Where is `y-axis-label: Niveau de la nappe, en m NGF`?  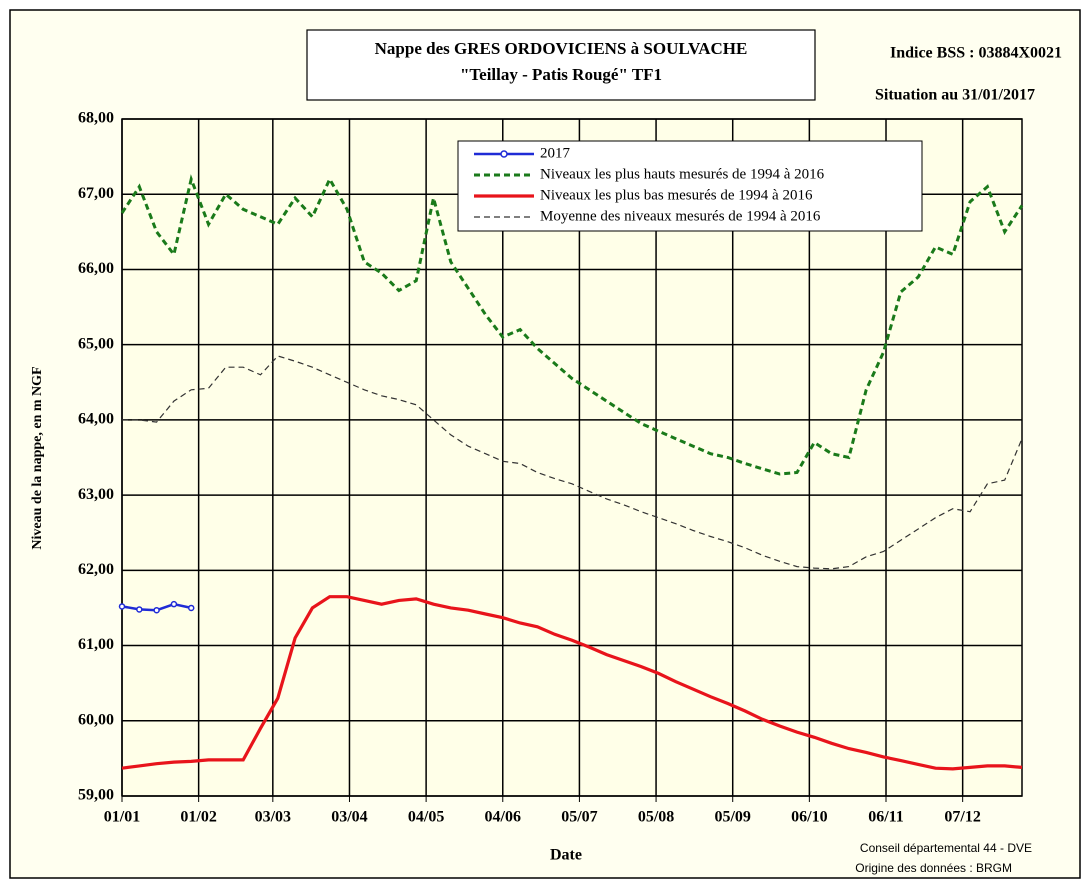 y-axis-label: Niveau de la nappe, en m NGF is located at coordinates (37, 457).